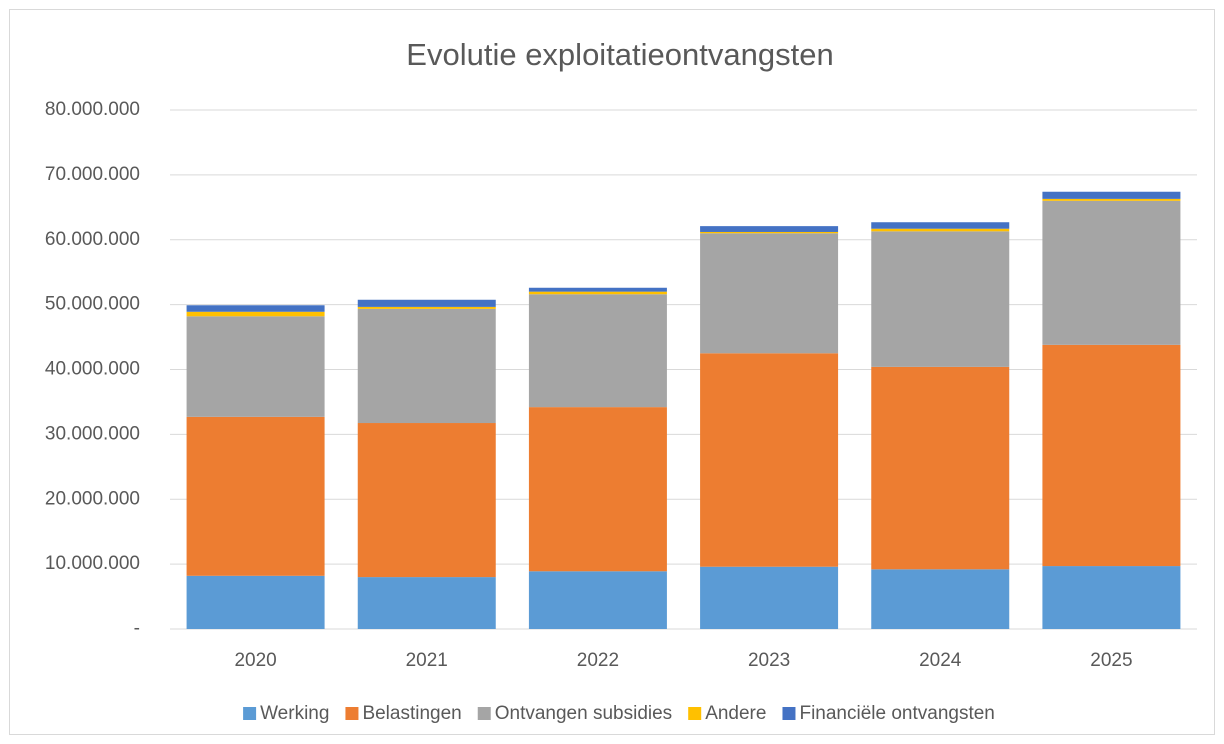  What do you see at coordinates (92, 109) in the screenshot?
I see `y-tick-label: 80.000.000` at bounding box center [92, 109].